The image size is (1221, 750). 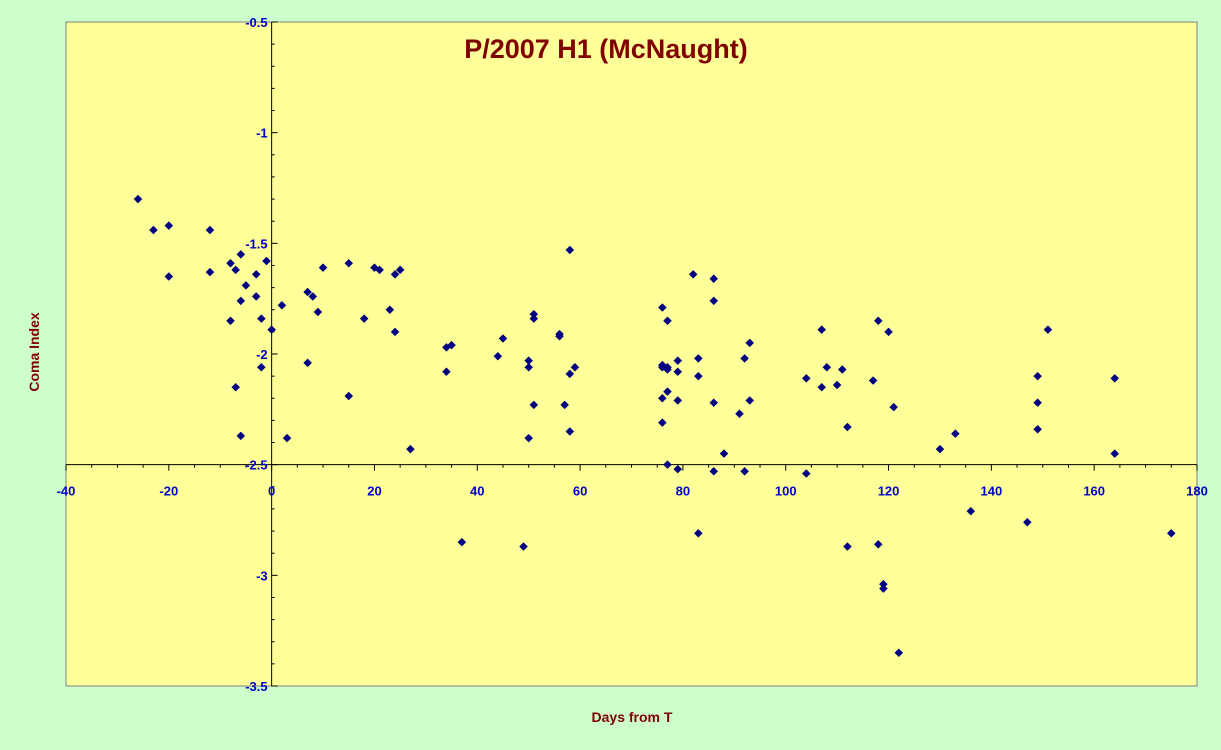 I want to click on x-tick-label: 80, so click(x=683, y=491).